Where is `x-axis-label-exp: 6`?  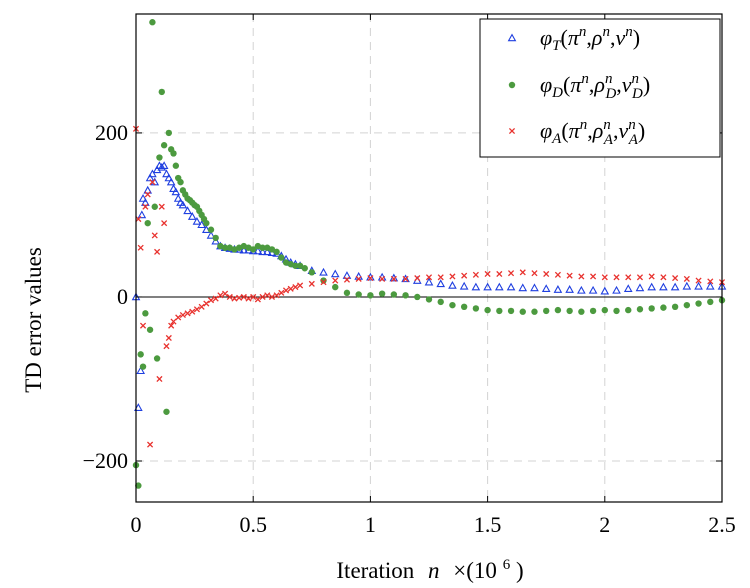 x-axis-label-exp: 6 is located at coordinates (507, 565).